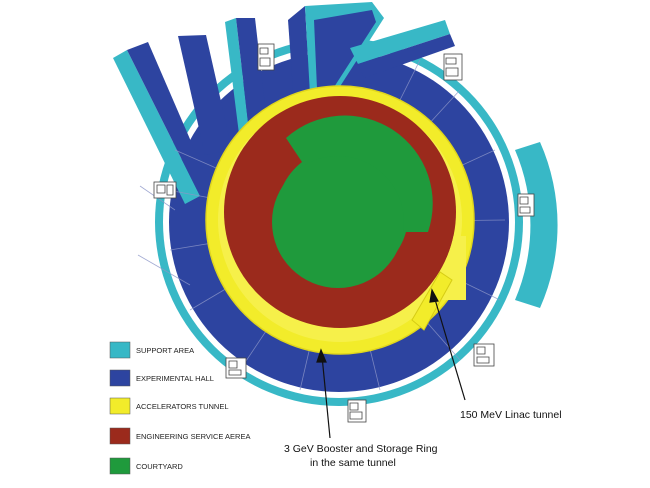 This screenshot has height=488, width=650. I want to click on annotation-arrows, so click(391, 363).